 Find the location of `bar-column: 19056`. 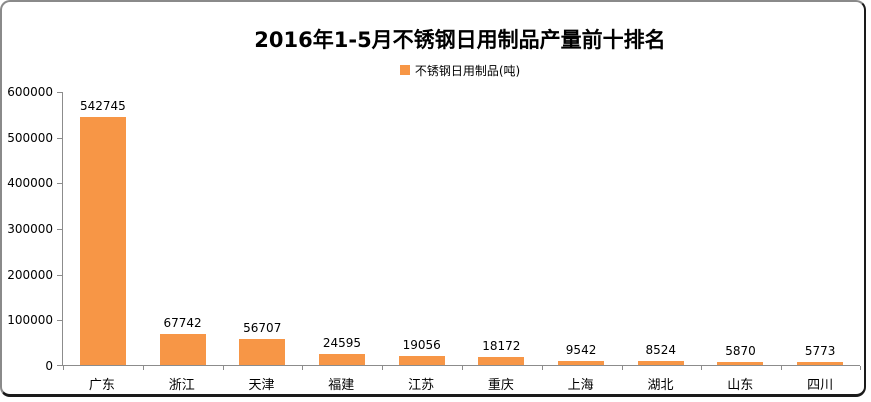

bar-column: 19056 is located at coordinates (422, 228).